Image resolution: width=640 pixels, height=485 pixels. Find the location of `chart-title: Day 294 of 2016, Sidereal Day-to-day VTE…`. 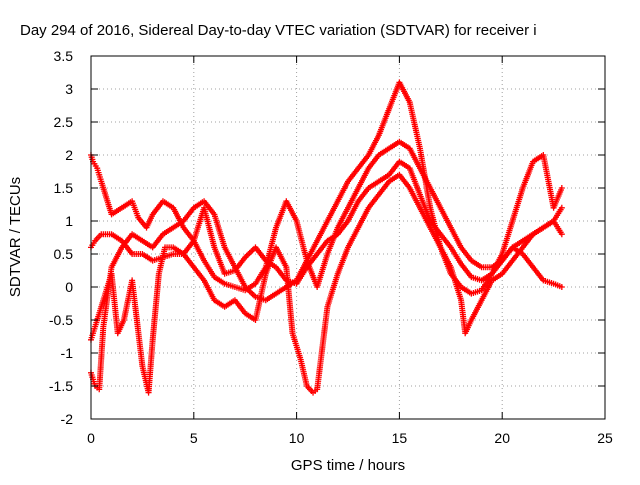

chart-title: Day 294 of 2016, Sidereal Day-to-day VTE… is located at coordinates (278, 30).